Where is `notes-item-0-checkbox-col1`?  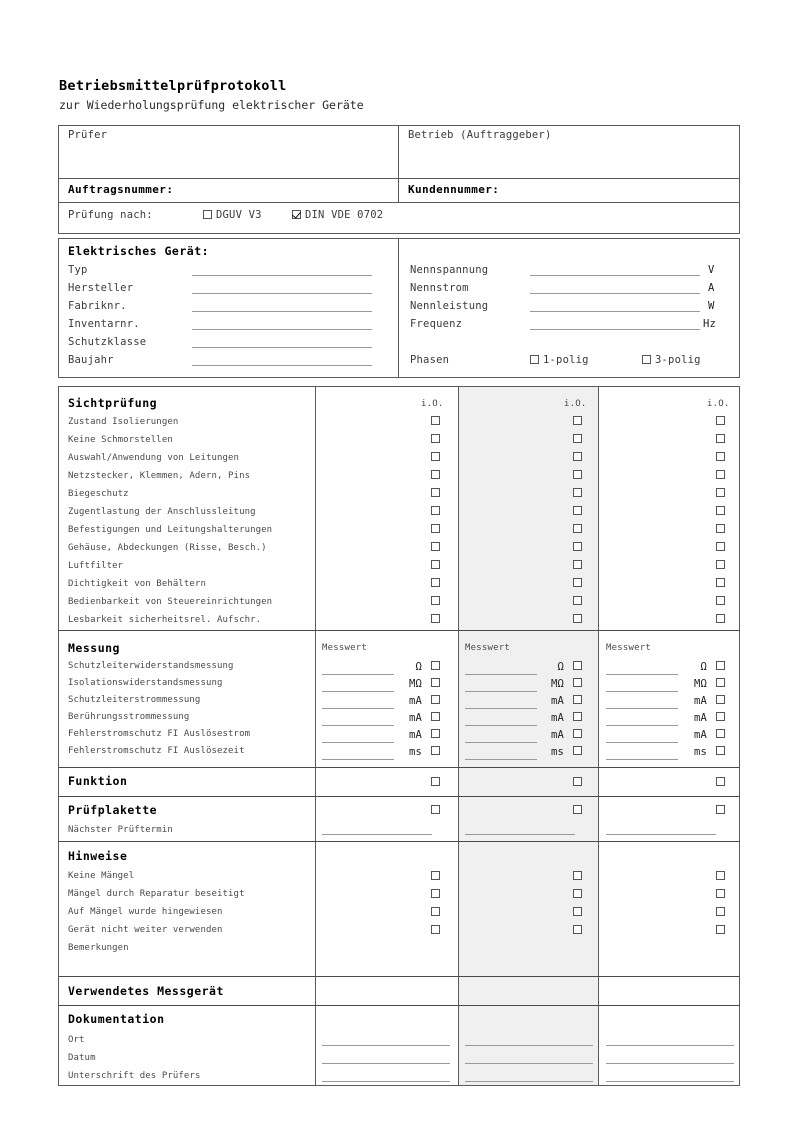
notes-item-0-checkbox-col1 is located at coordinates (435, 875).